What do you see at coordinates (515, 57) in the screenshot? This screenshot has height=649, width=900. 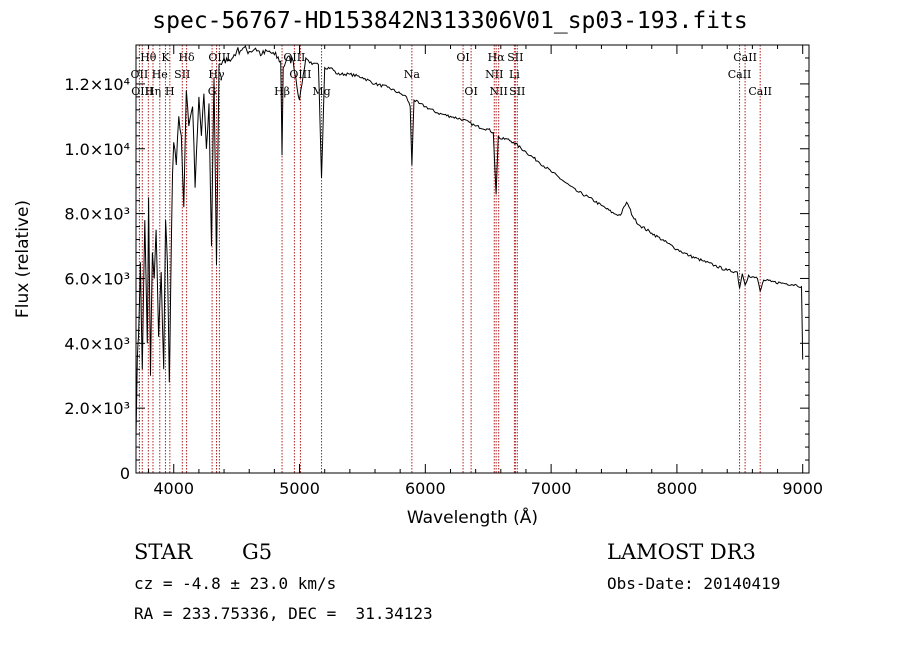 I see `line-label-22: SII` at bounding box center [515, 57].